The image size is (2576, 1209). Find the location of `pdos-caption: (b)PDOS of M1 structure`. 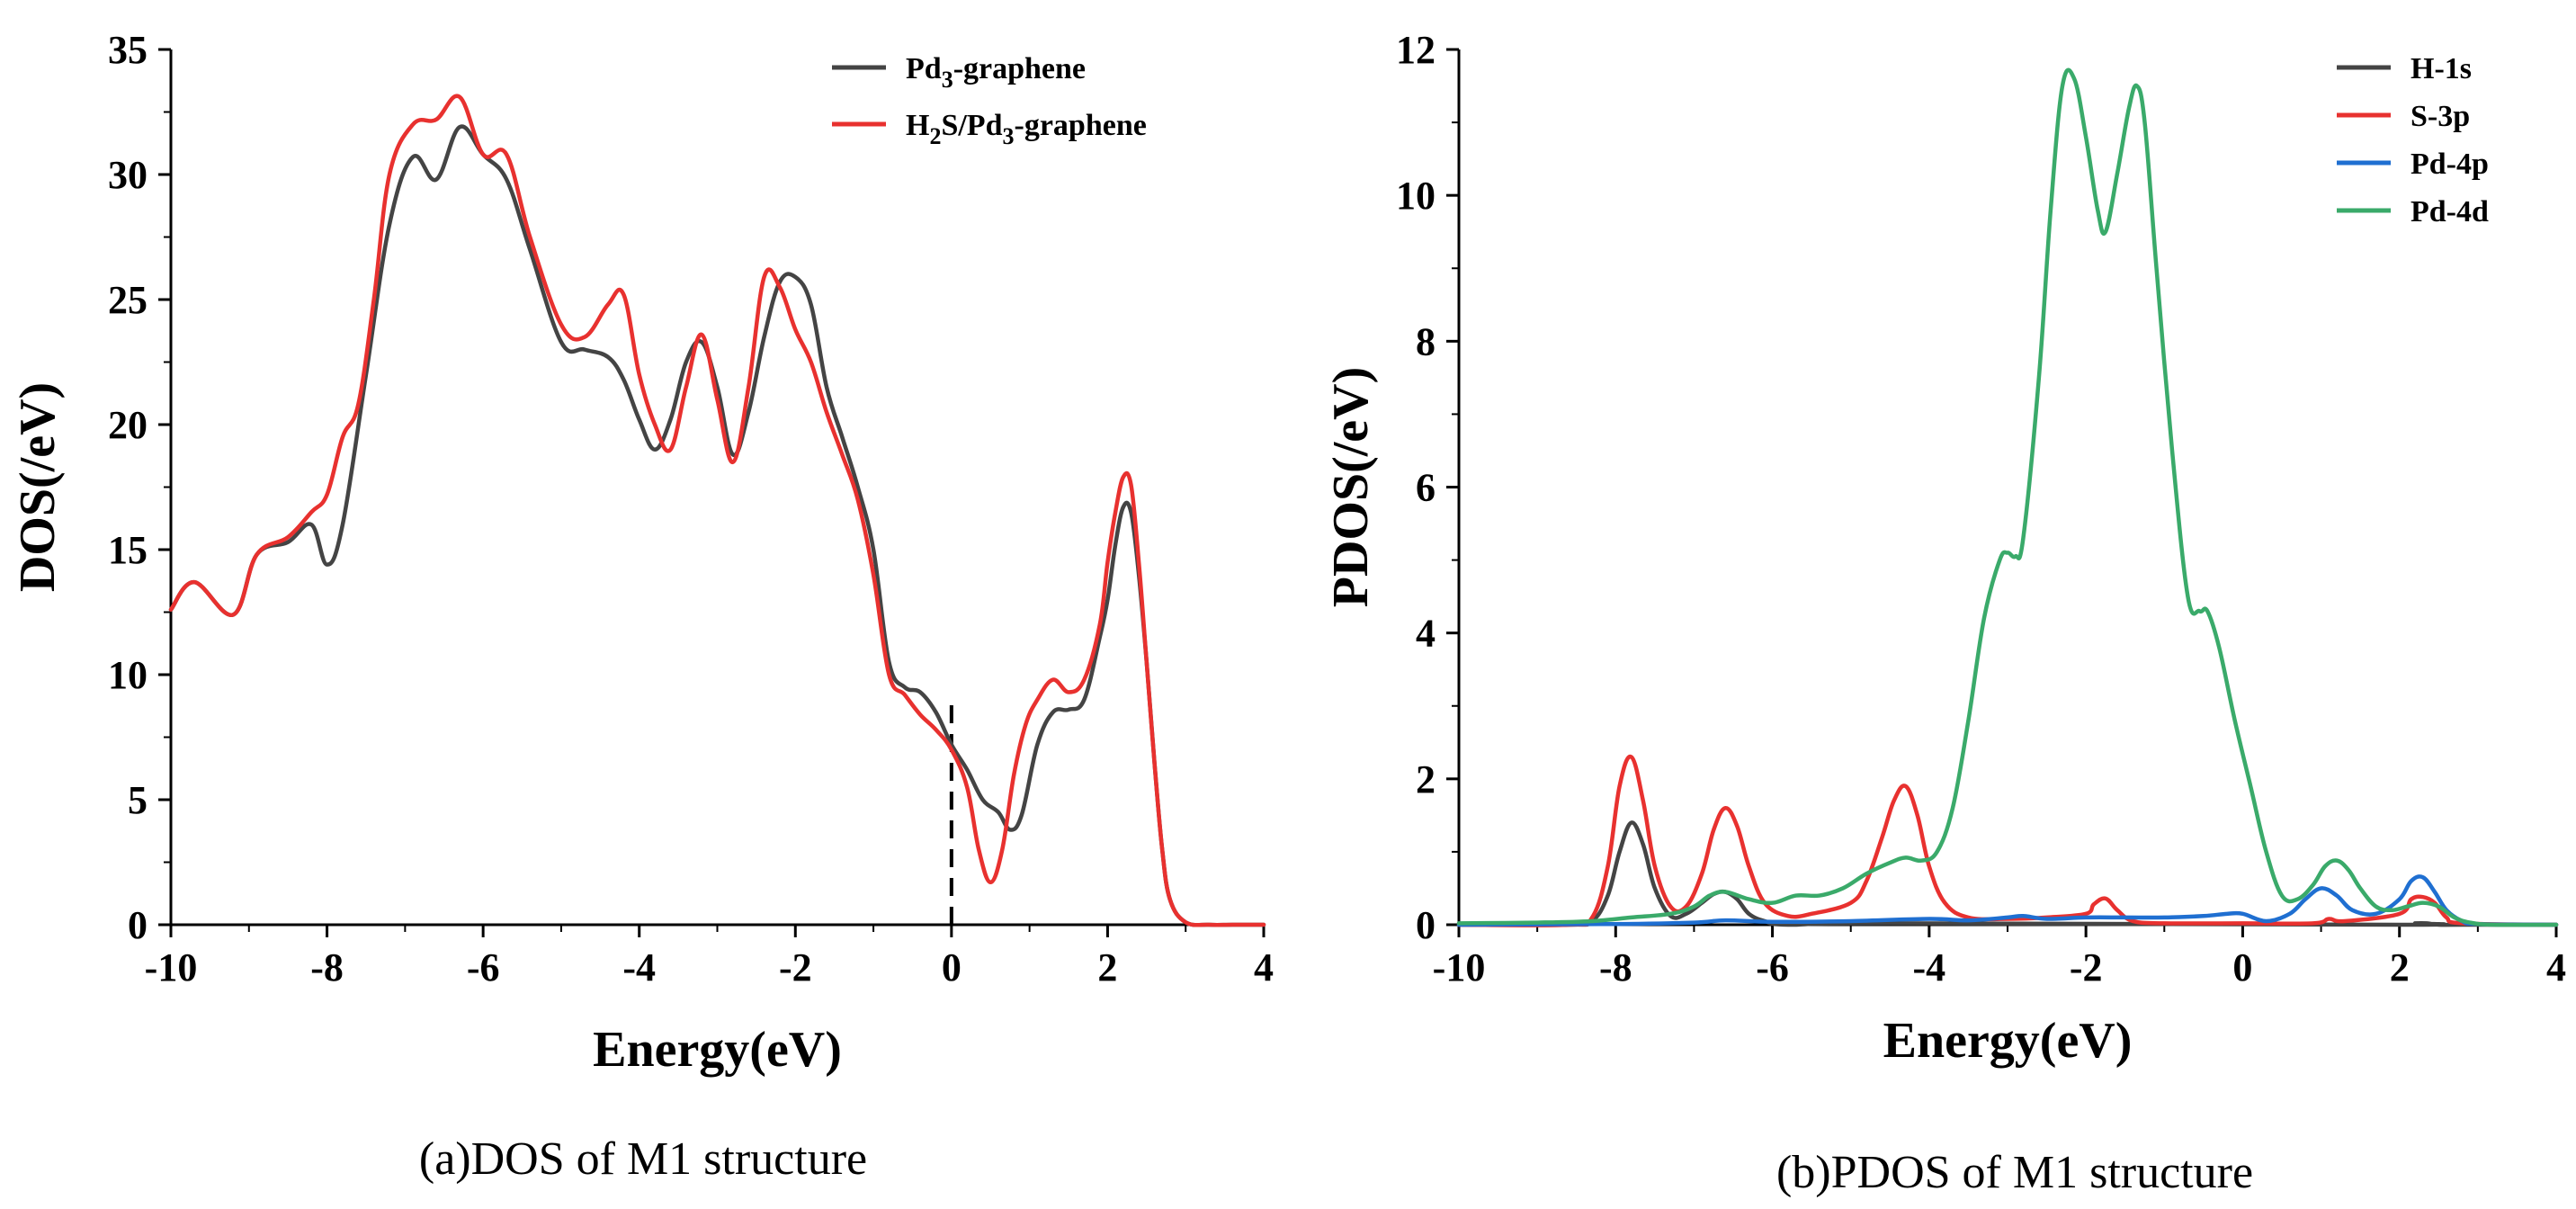

pdos-caption: (b)PDOS of M1 structure is located at coordinates (2014, 1172).